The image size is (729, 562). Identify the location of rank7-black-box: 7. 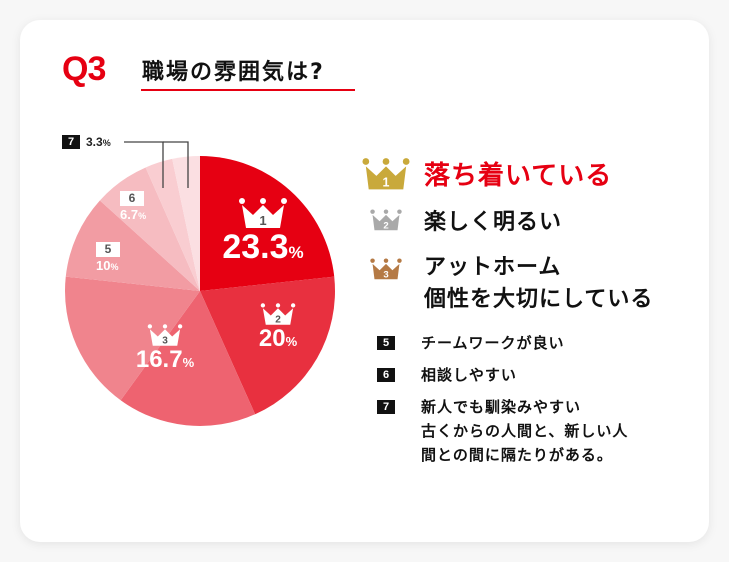
(386, 407).